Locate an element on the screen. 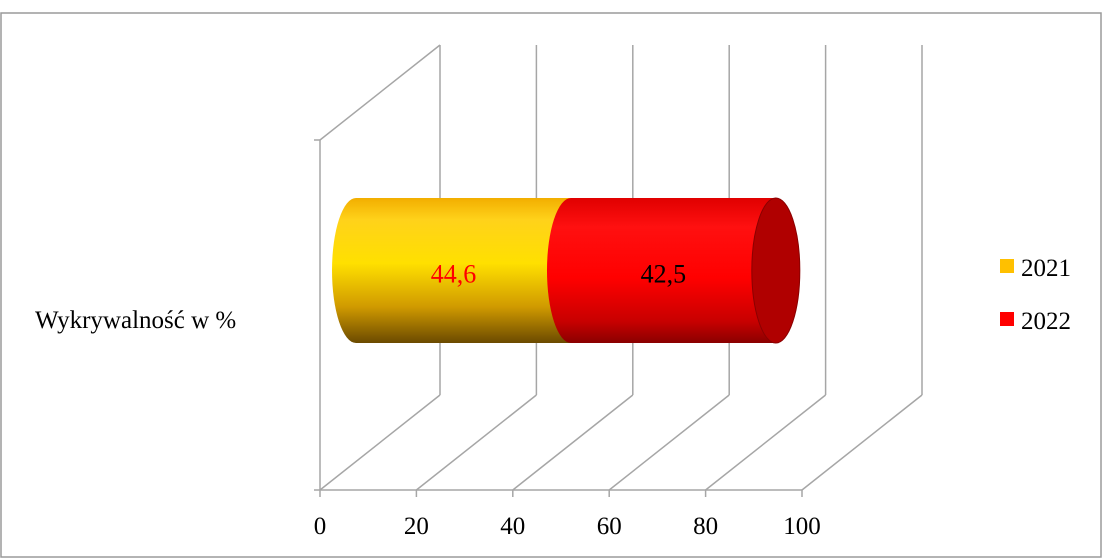 Image resolution: width=1102 pixels, height=558 pixels. x-tick-label: 80 is located at coordinates (705, 526).